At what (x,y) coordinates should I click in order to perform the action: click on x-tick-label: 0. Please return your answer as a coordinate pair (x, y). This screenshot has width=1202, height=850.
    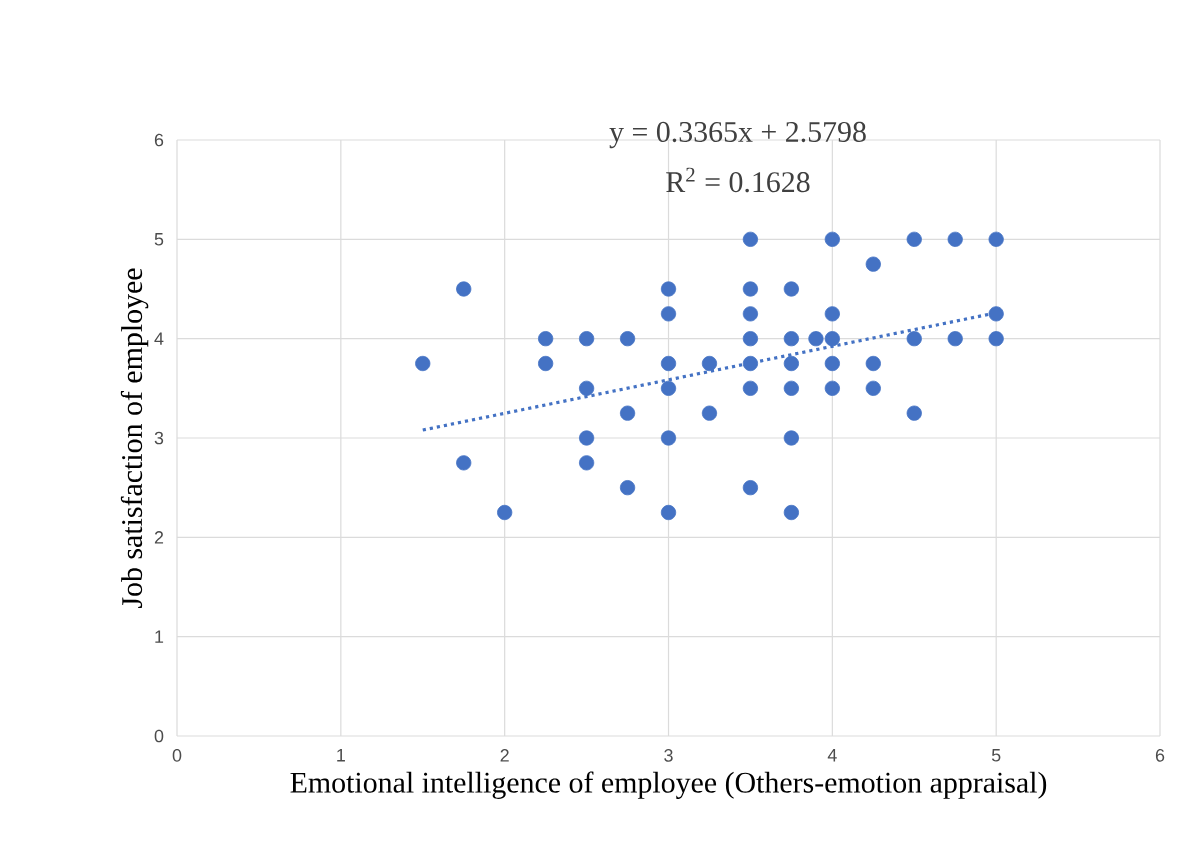
    Looking at the image, I should click on (177, 755).